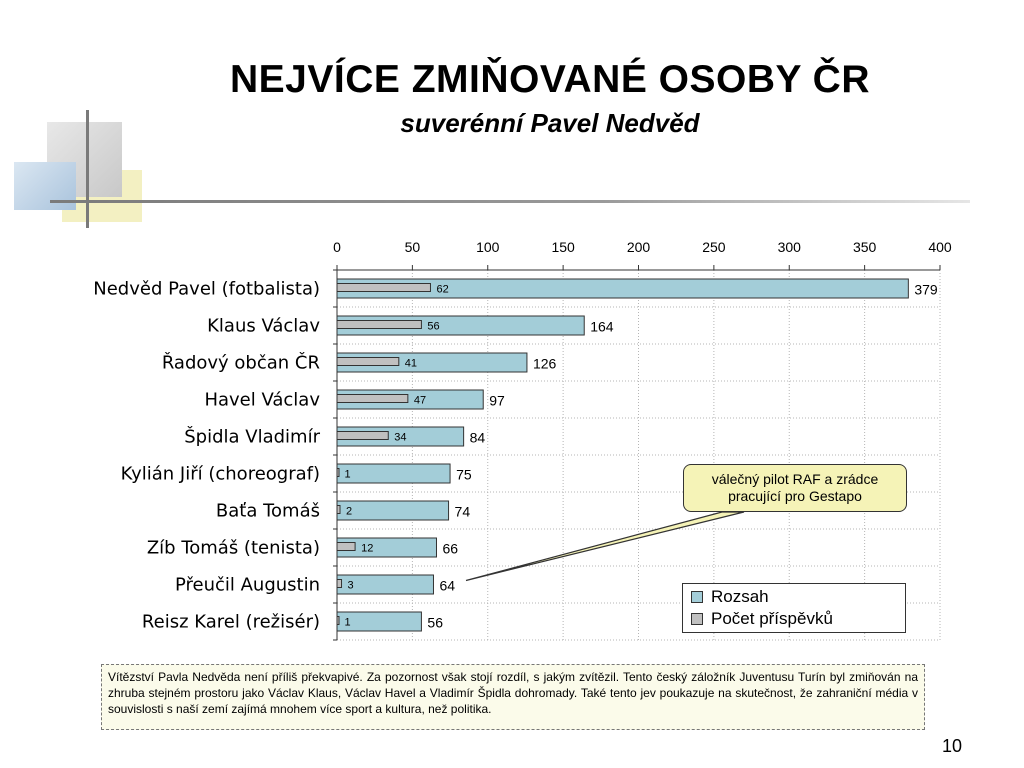  I want to click on data-label-rozsah: 64, so click(447, 586).